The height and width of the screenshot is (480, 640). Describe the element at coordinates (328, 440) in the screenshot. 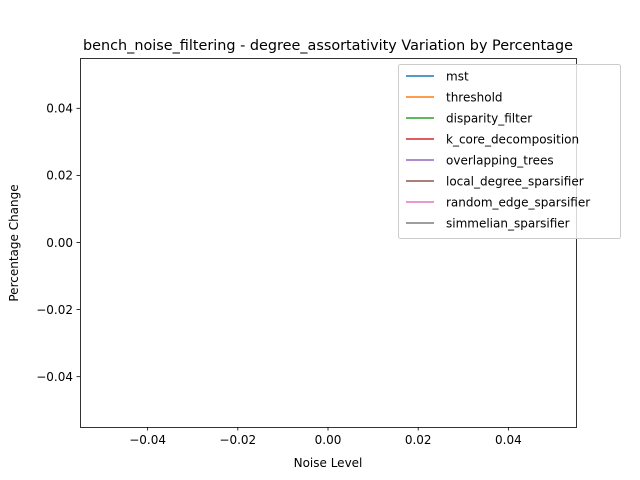

I see `x-tick-label: 0.00` at that location.